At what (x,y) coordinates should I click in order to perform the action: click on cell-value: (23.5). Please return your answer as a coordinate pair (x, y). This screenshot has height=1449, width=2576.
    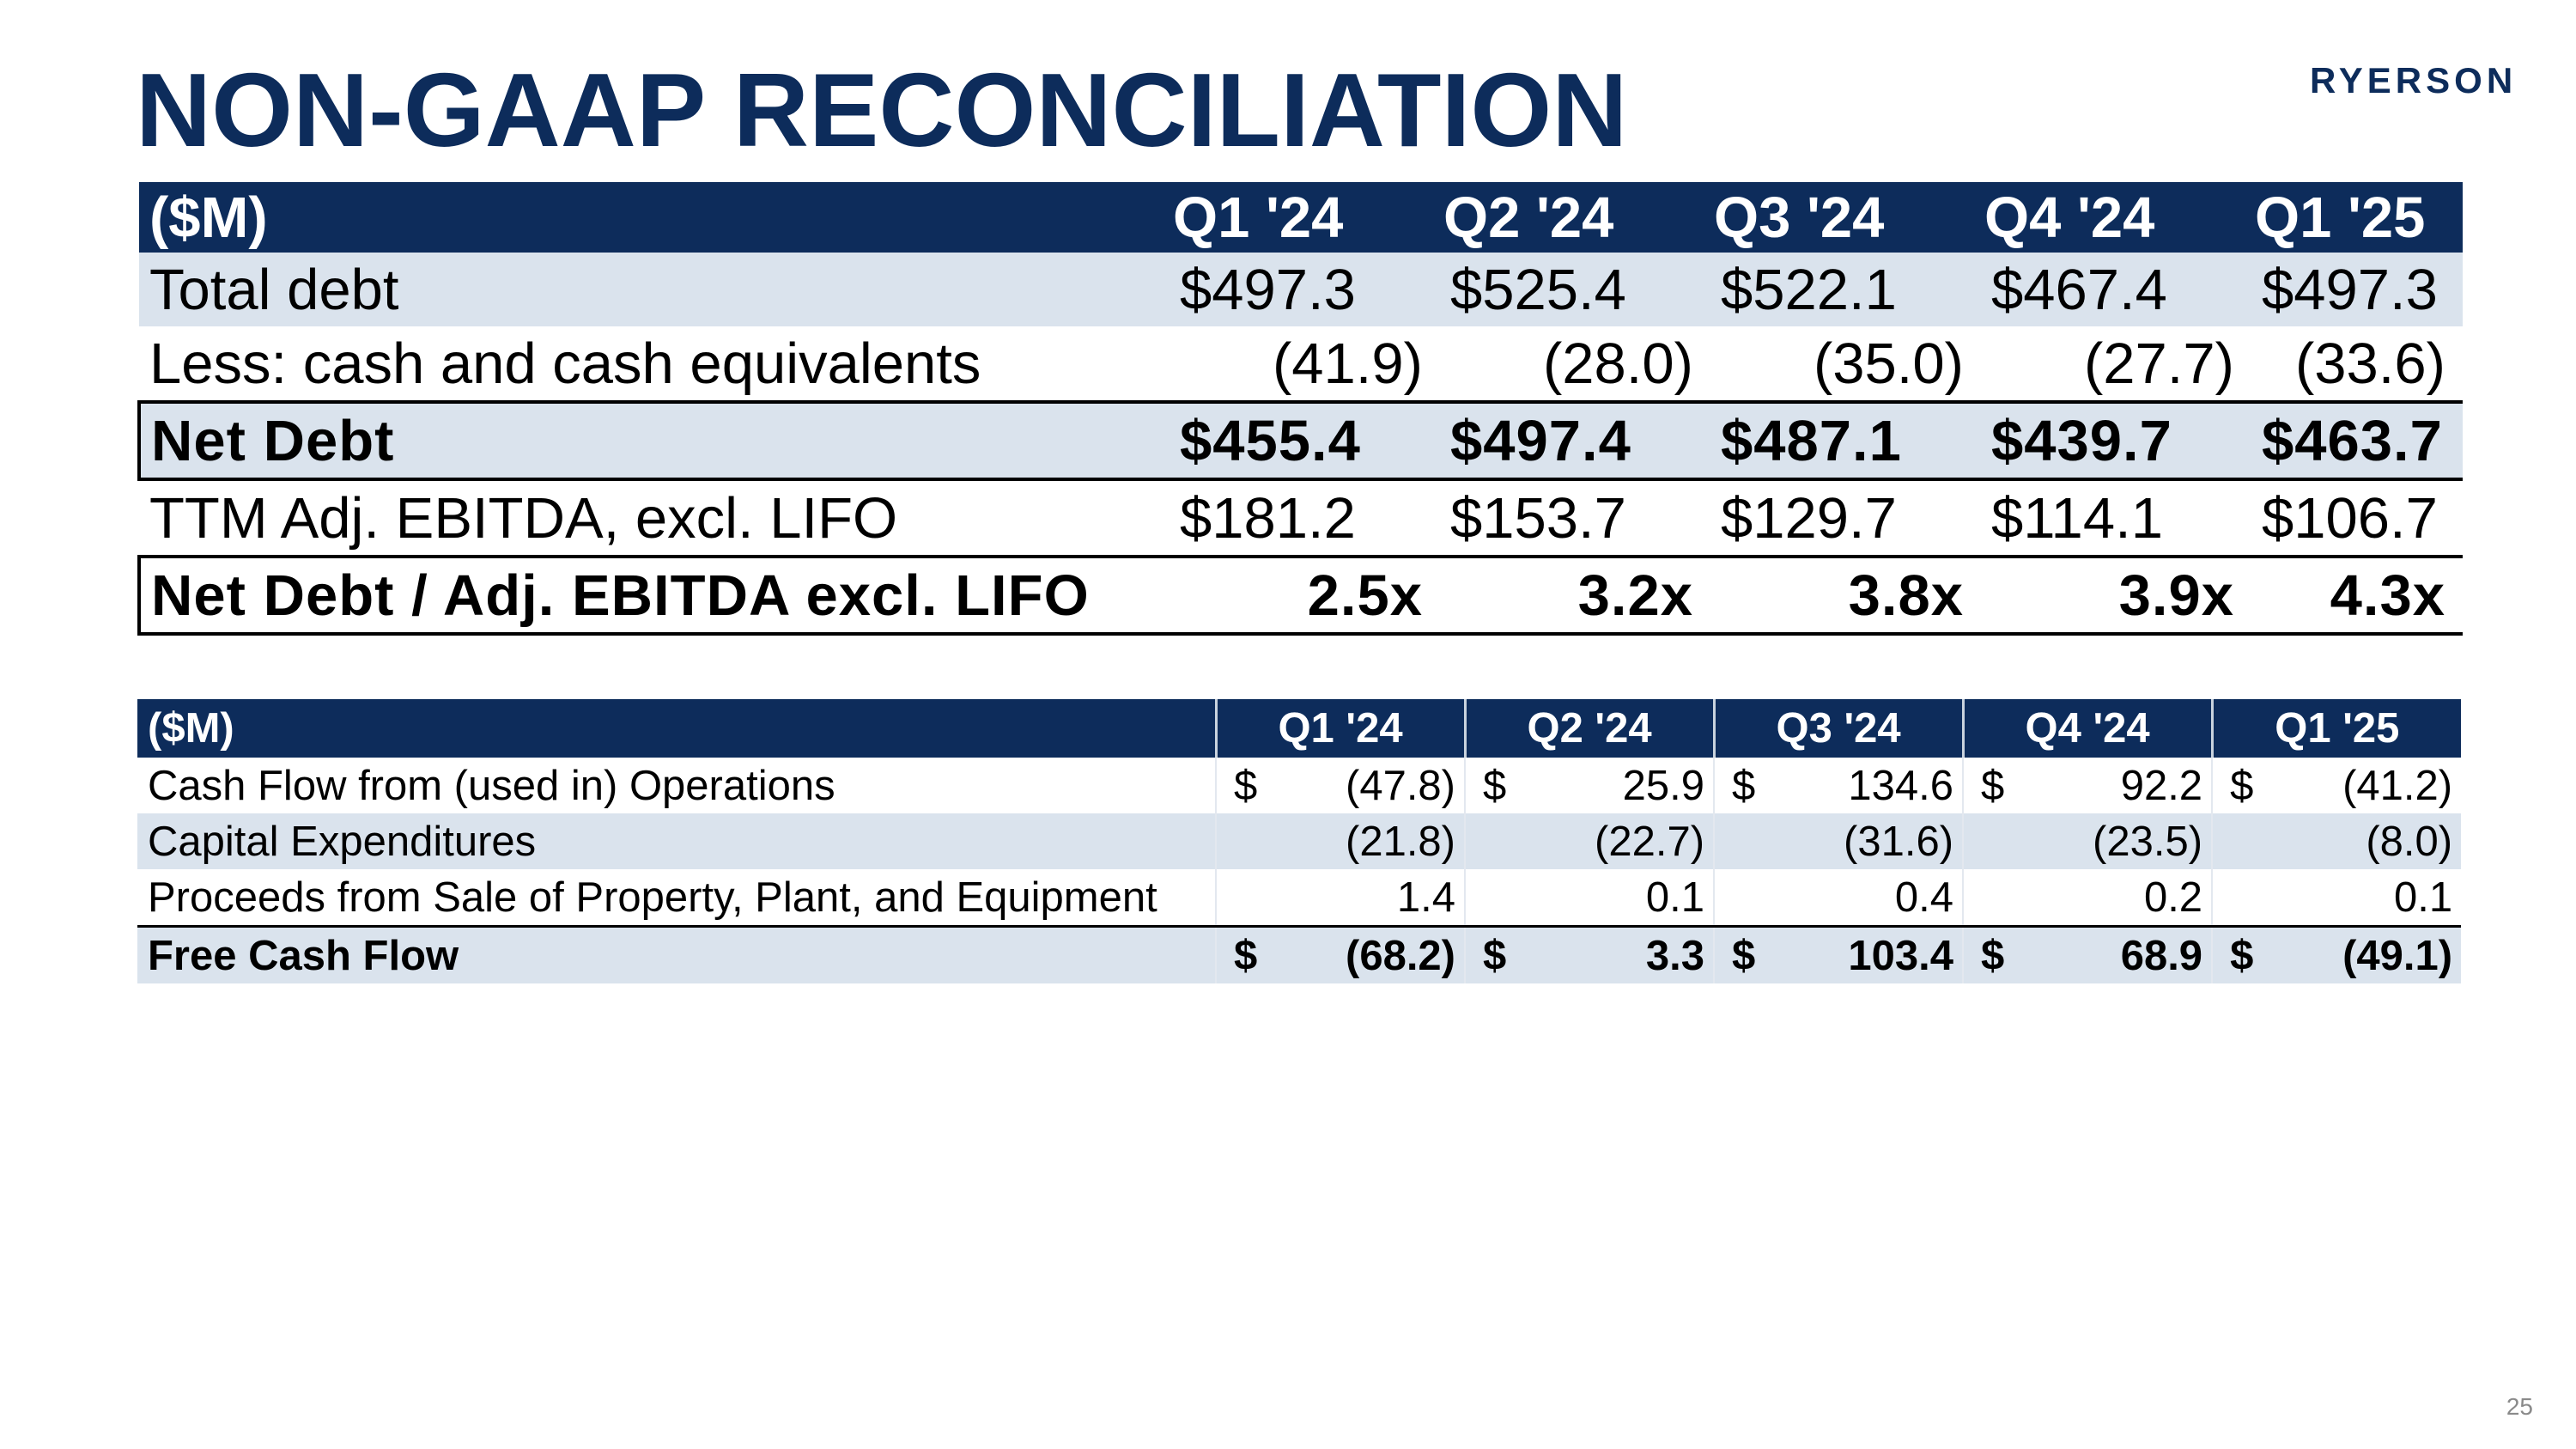
    Looking at the image, I should click on (2148, 841).